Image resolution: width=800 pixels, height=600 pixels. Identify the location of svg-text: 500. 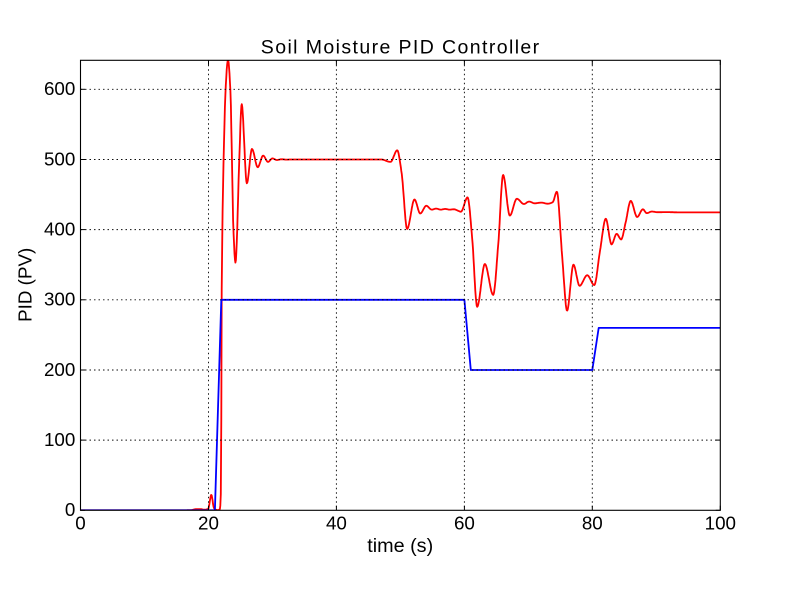
(59, 158).